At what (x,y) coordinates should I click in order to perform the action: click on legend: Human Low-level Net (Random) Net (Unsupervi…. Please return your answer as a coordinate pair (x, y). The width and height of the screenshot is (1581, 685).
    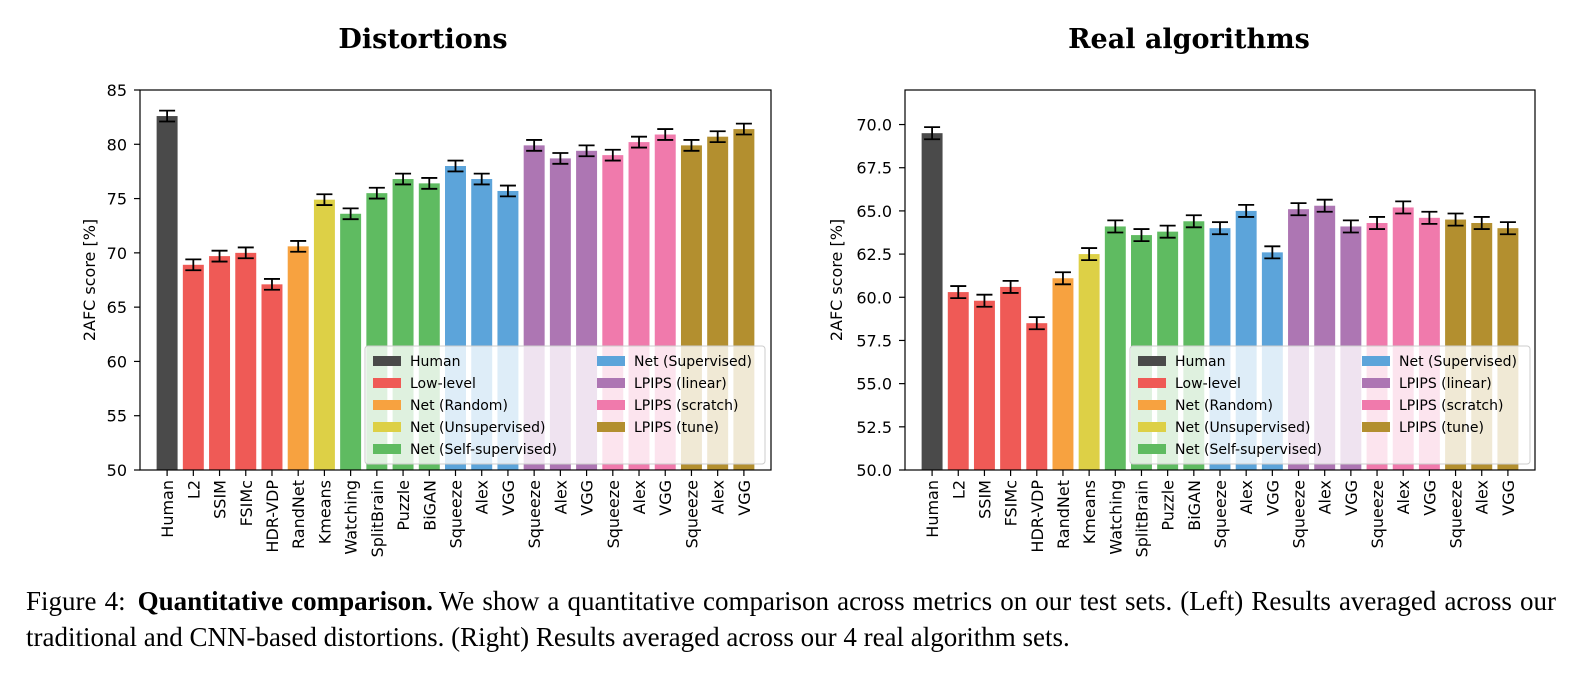
    Looking at the image, I should click on (565, 405).